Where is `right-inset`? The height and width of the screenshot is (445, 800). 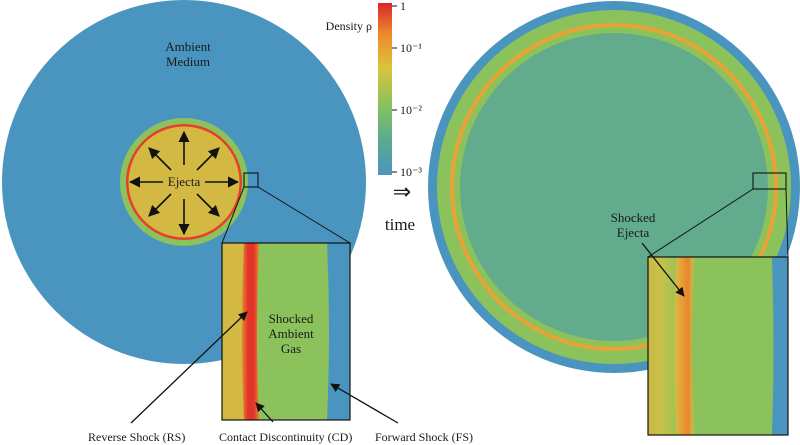
right-inset is located at coordinates (718, 346).